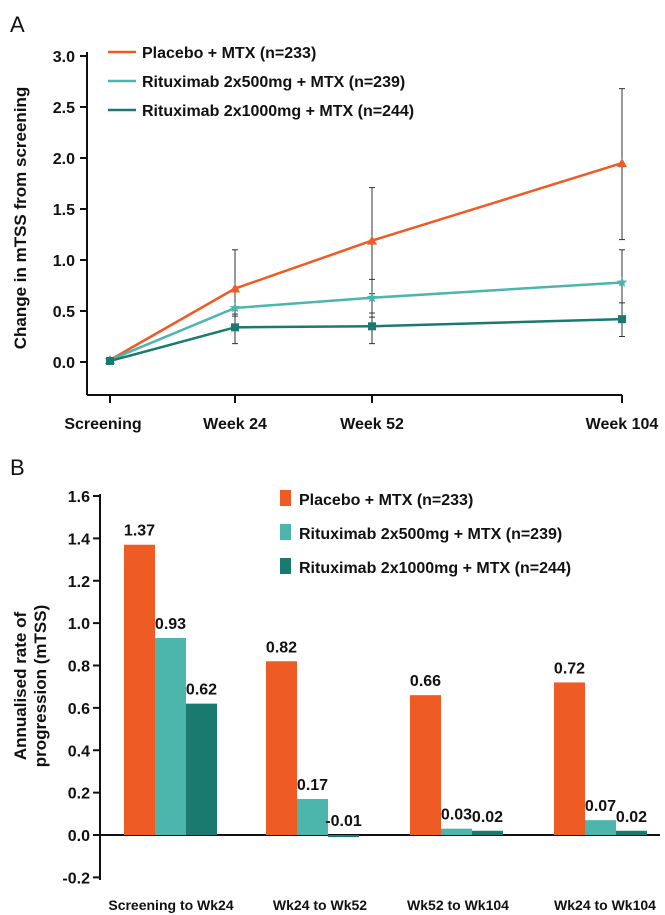 Image resolution: width=665 pixels, height=915 pixels. What do you see at coordinates (139, 531) in the screenshot?
I see `panel-b-value-label: 1.37` at bounding box center [139, 531].